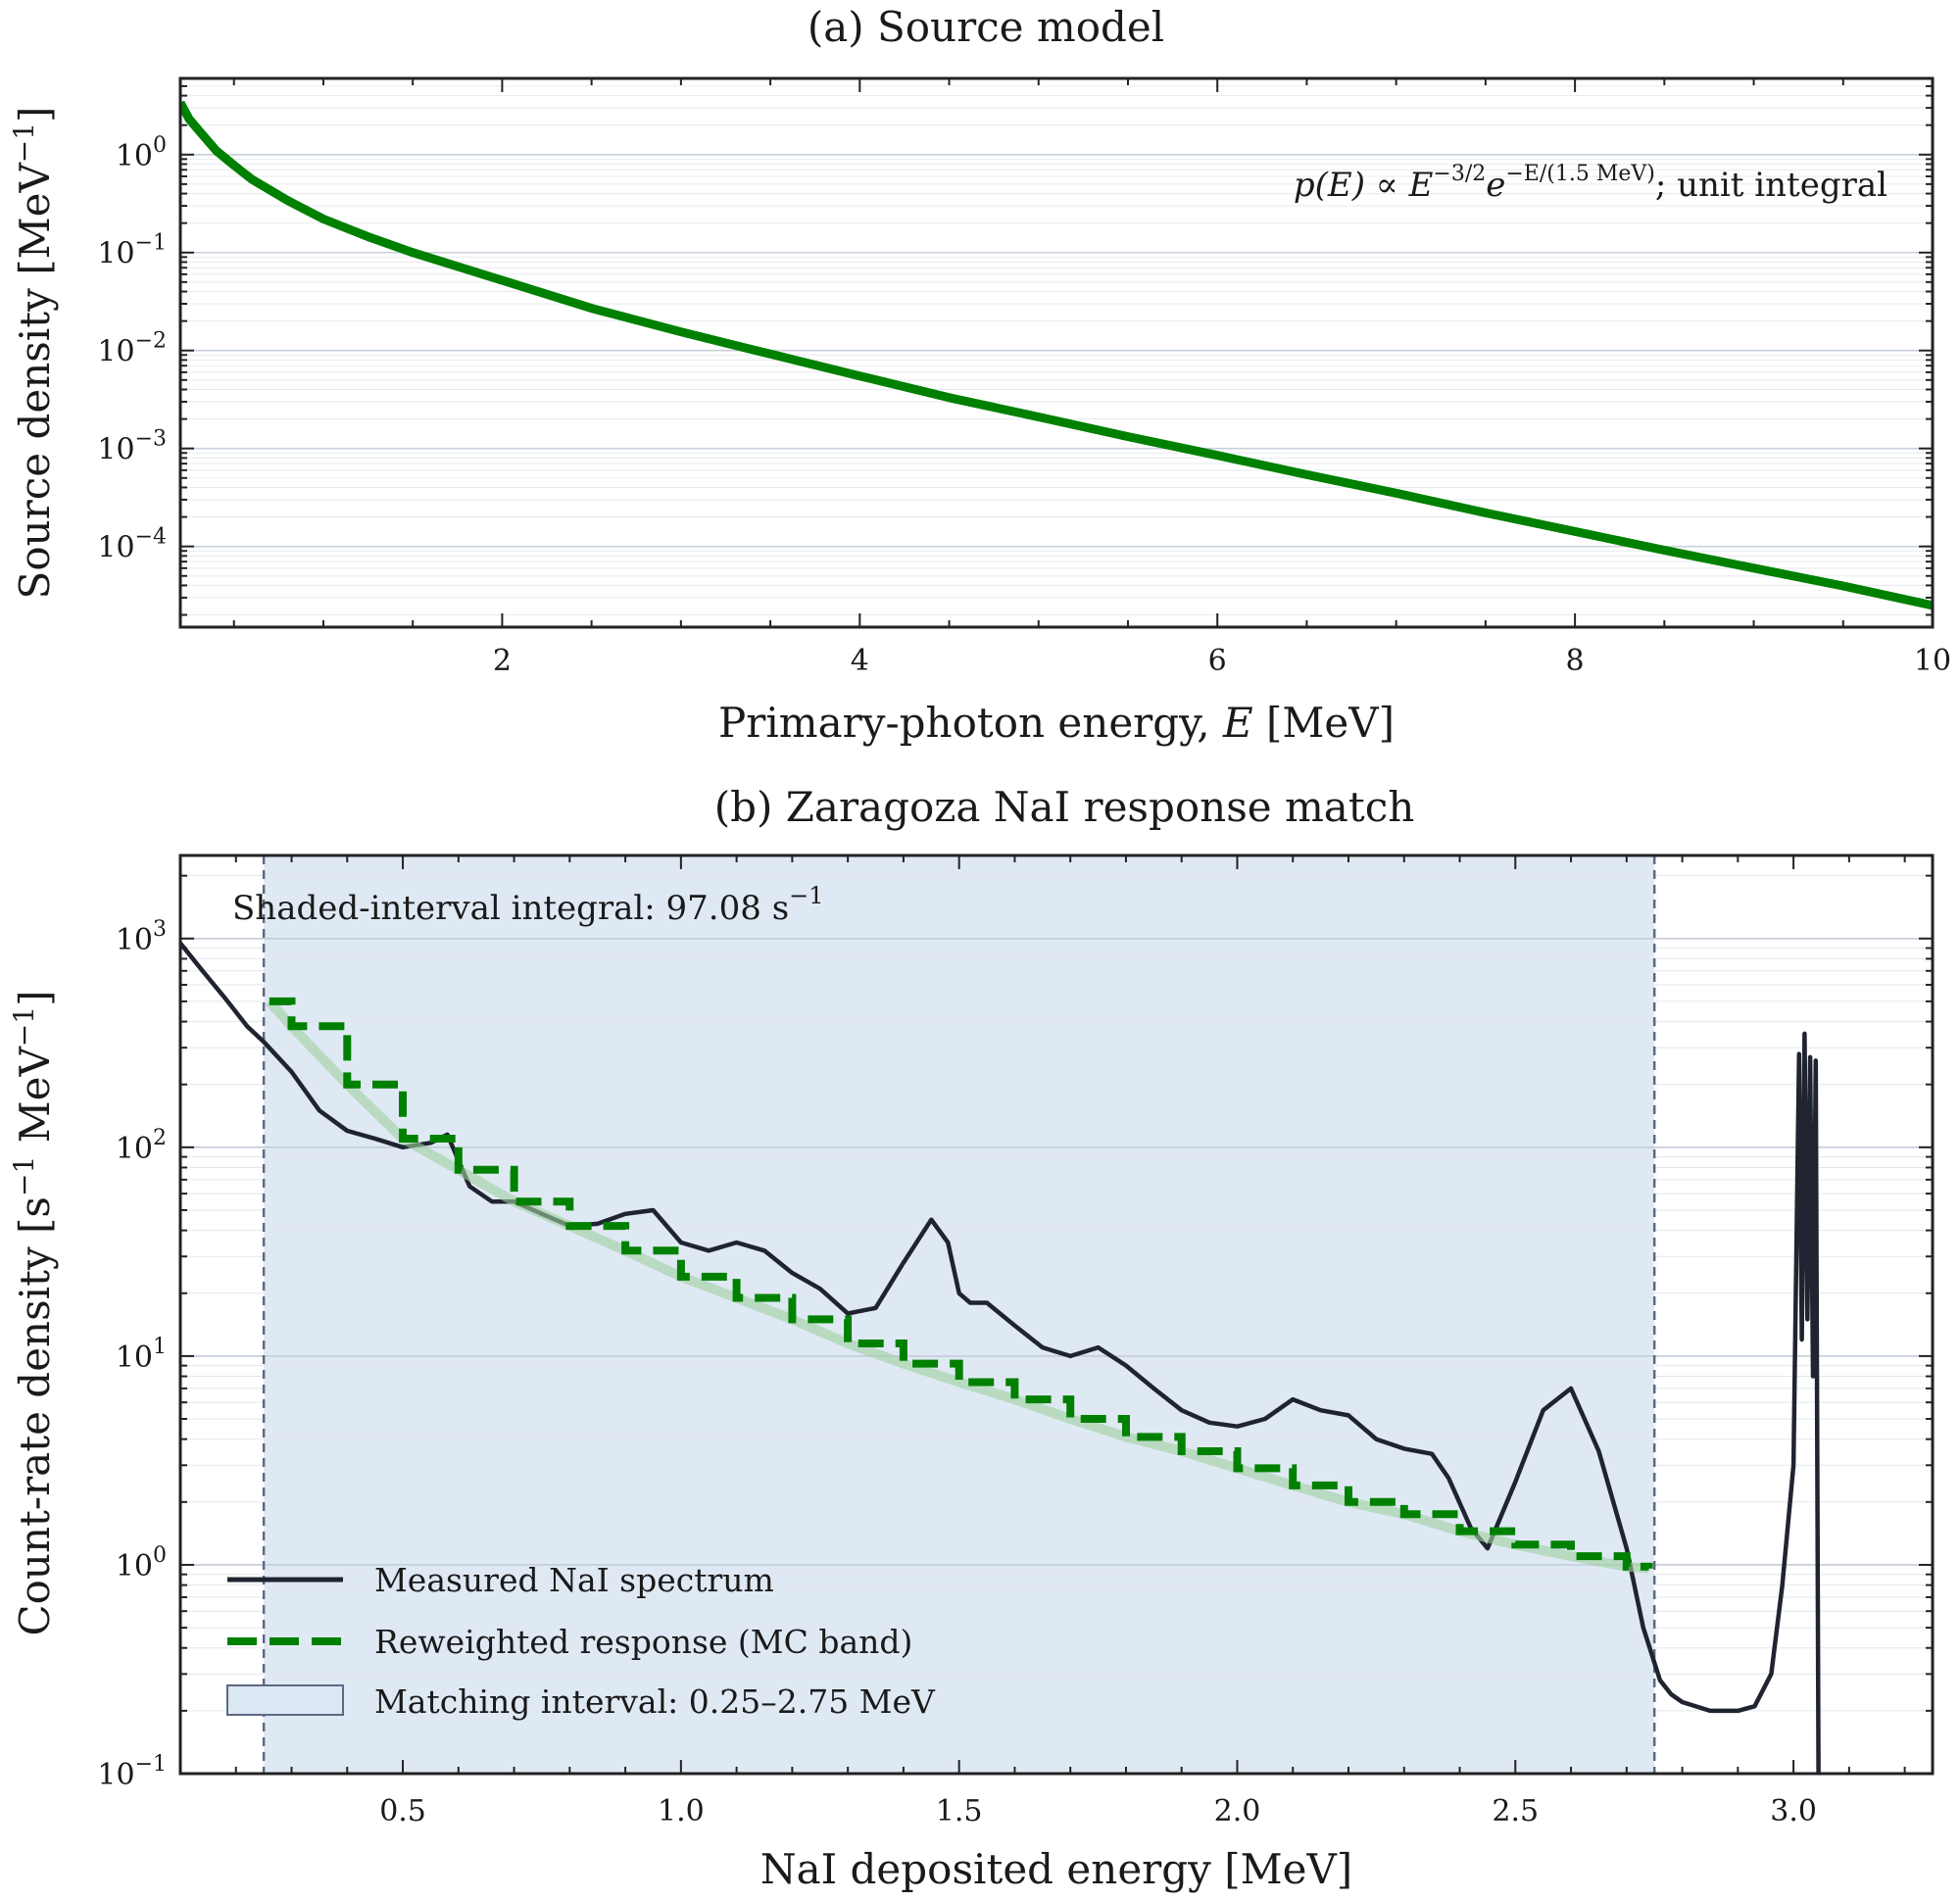 This screenshot has height=1901, width=1960. Describe the element at coordinates (681, 1811) in the screenshot. I see `x-tick-label: 1.0` at that location.